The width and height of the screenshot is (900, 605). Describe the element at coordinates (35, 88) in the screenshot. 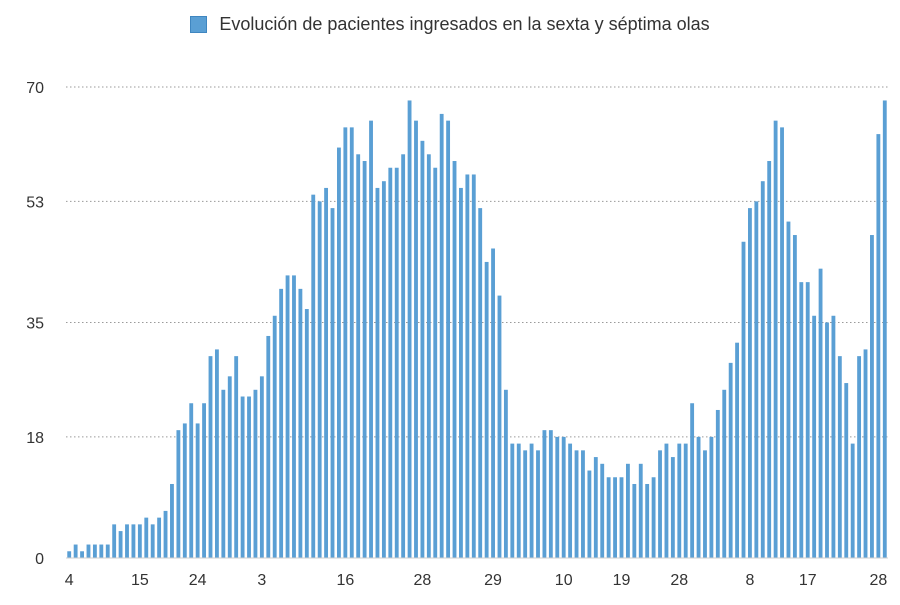

I see `y-tick-label: 70` at that location.